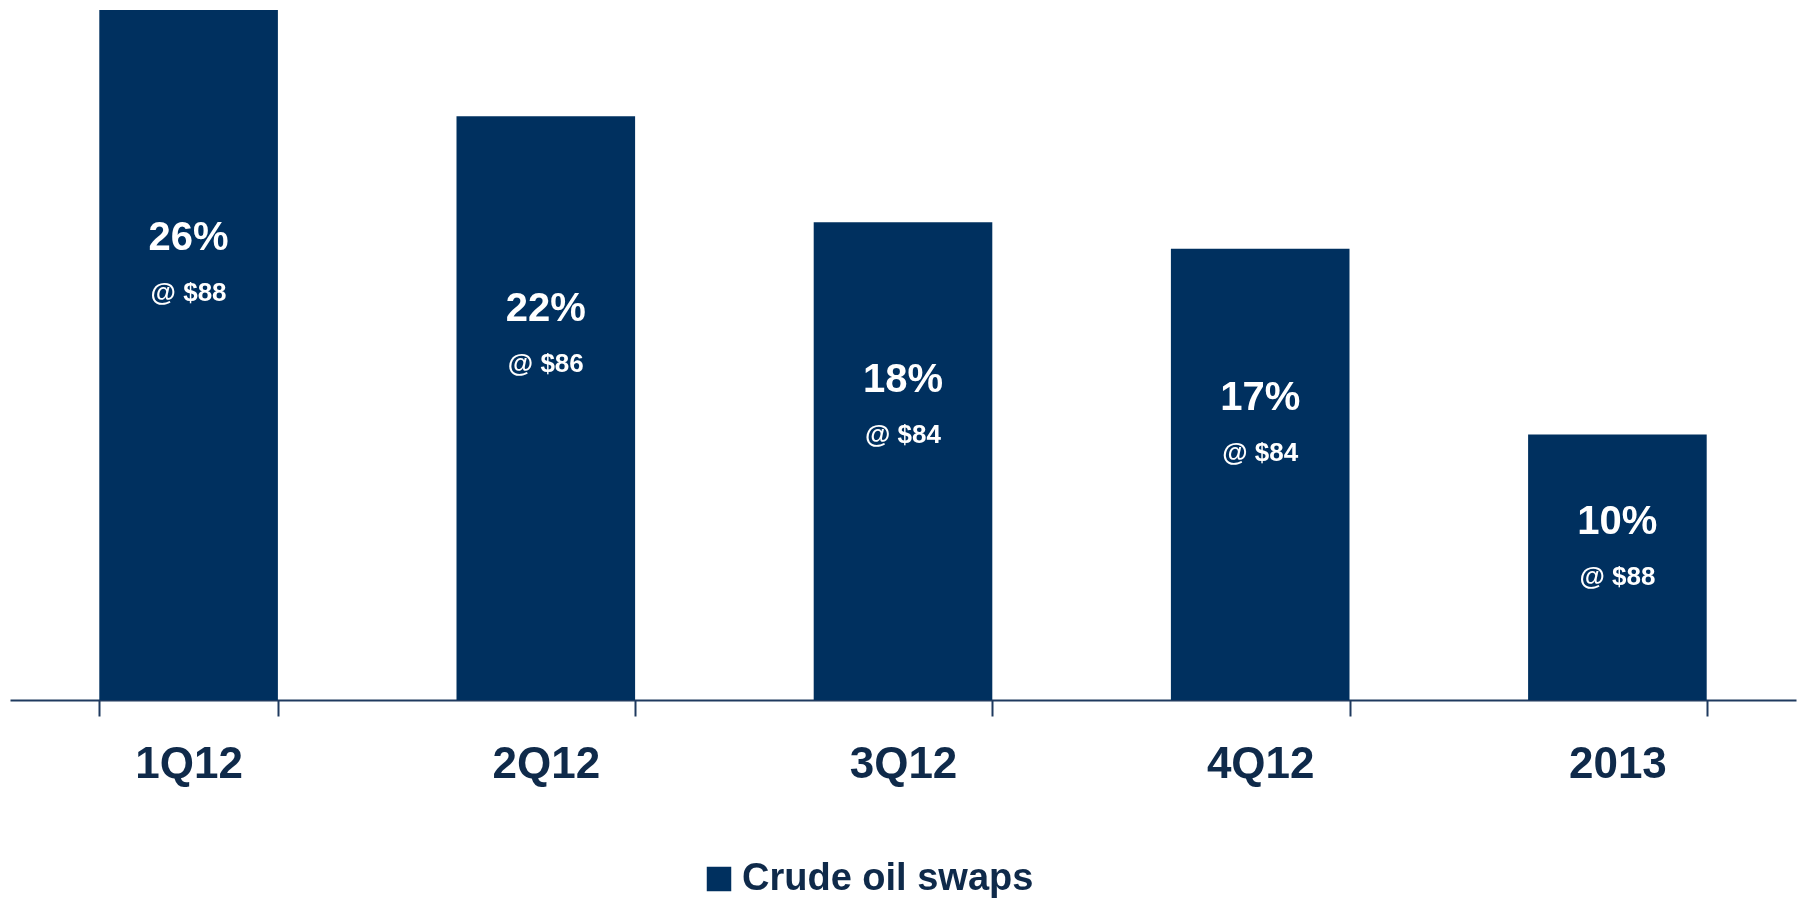  I want to click on data-label: 17%, so click(1260, 395).